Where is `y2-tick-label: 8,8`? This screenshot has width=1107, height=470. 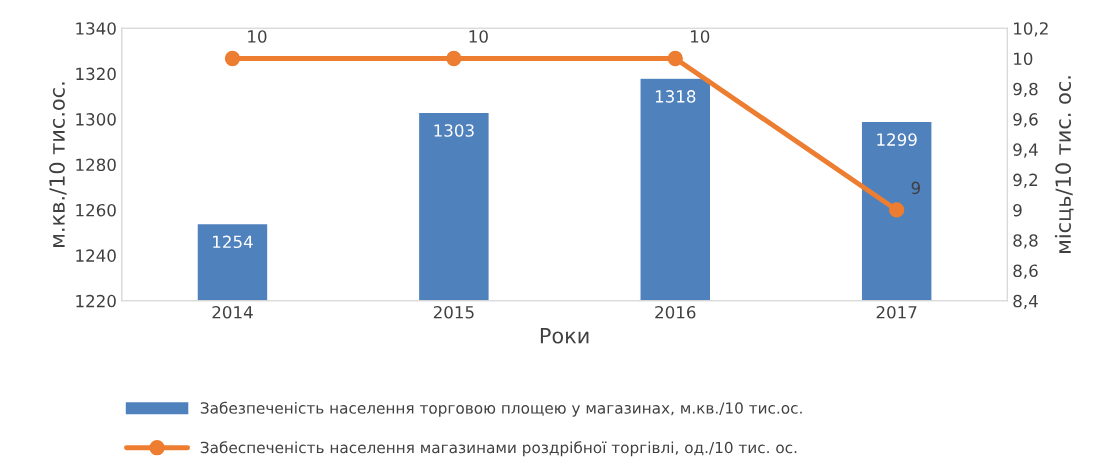
y2-tick-label: 8,8 is located at coordinates (1025, 241).